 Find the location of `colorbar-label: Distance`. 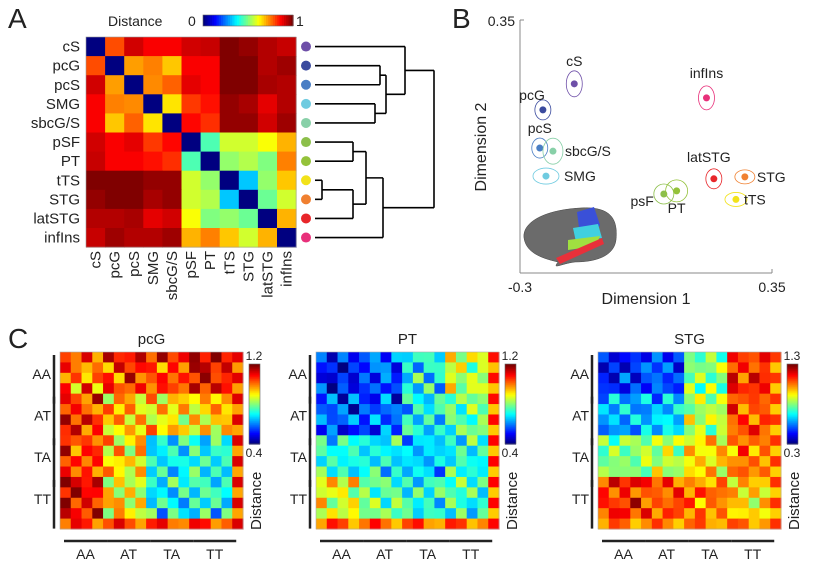

colorbar-label: Distance is located at coordinates (256, 501).